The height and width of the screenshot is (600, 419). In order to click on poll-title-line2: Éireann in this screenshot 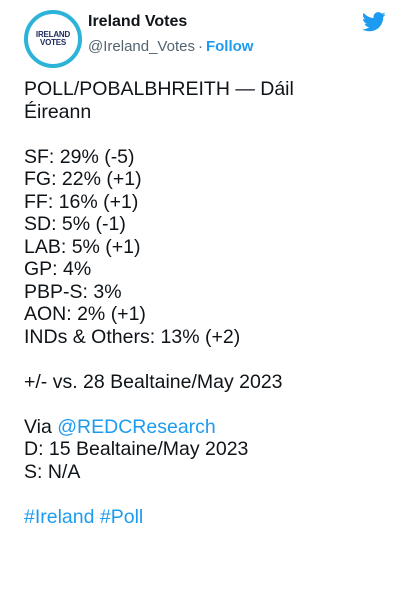, I will do `click(58, 111)`.